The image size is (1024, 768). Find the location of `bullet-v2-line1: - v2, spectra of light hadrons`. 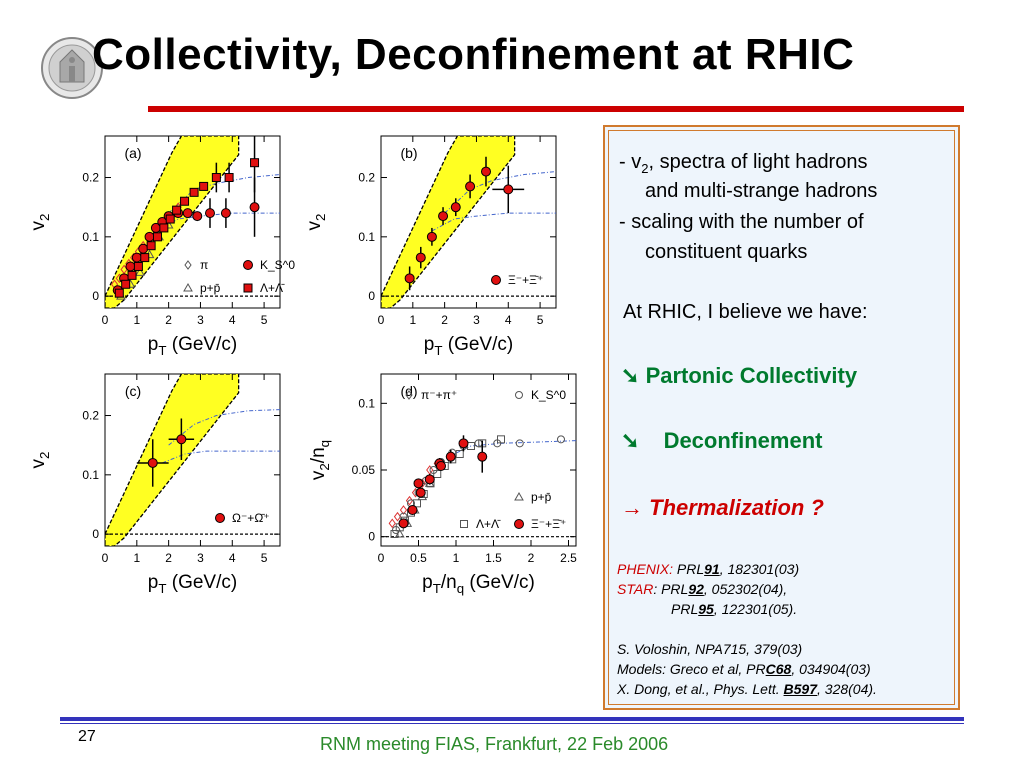

bullet-v2-line1: - v2, spectra of light hadrons is located at coordinates (743, 163).